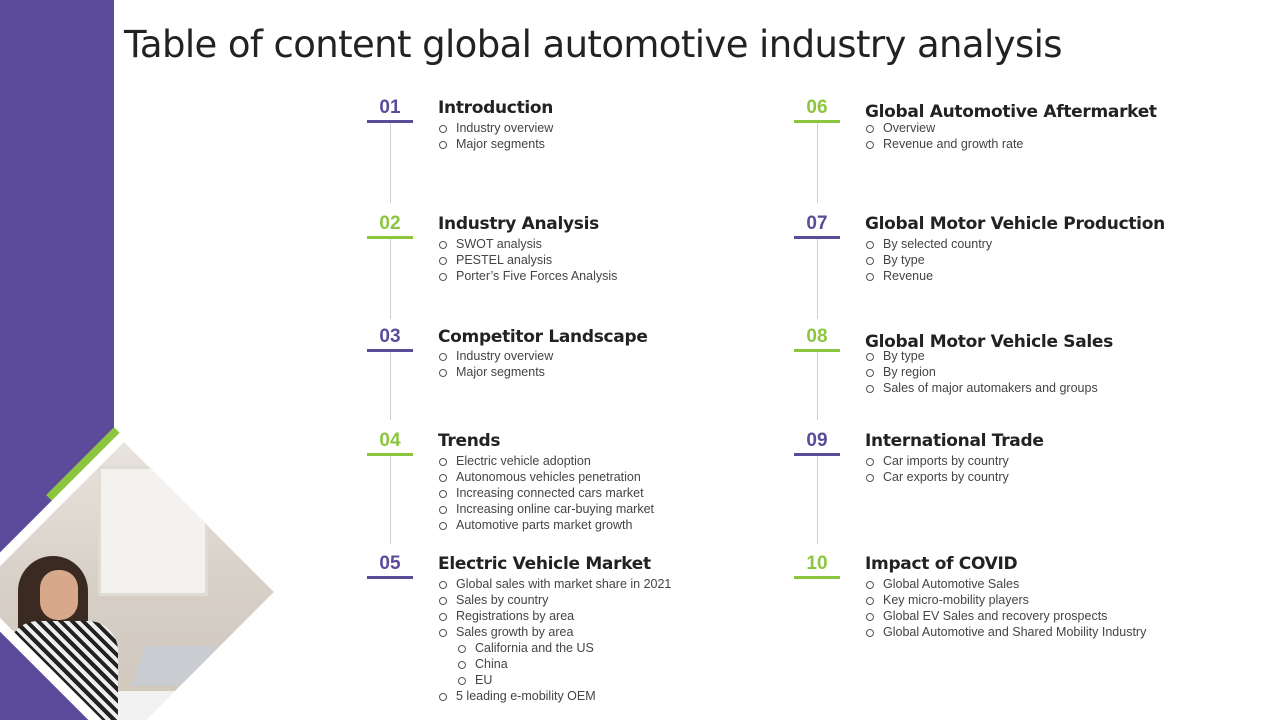 The image size is (1280, 720). I want to click on list-item: Increasing connected cars market, so click(546, 493).